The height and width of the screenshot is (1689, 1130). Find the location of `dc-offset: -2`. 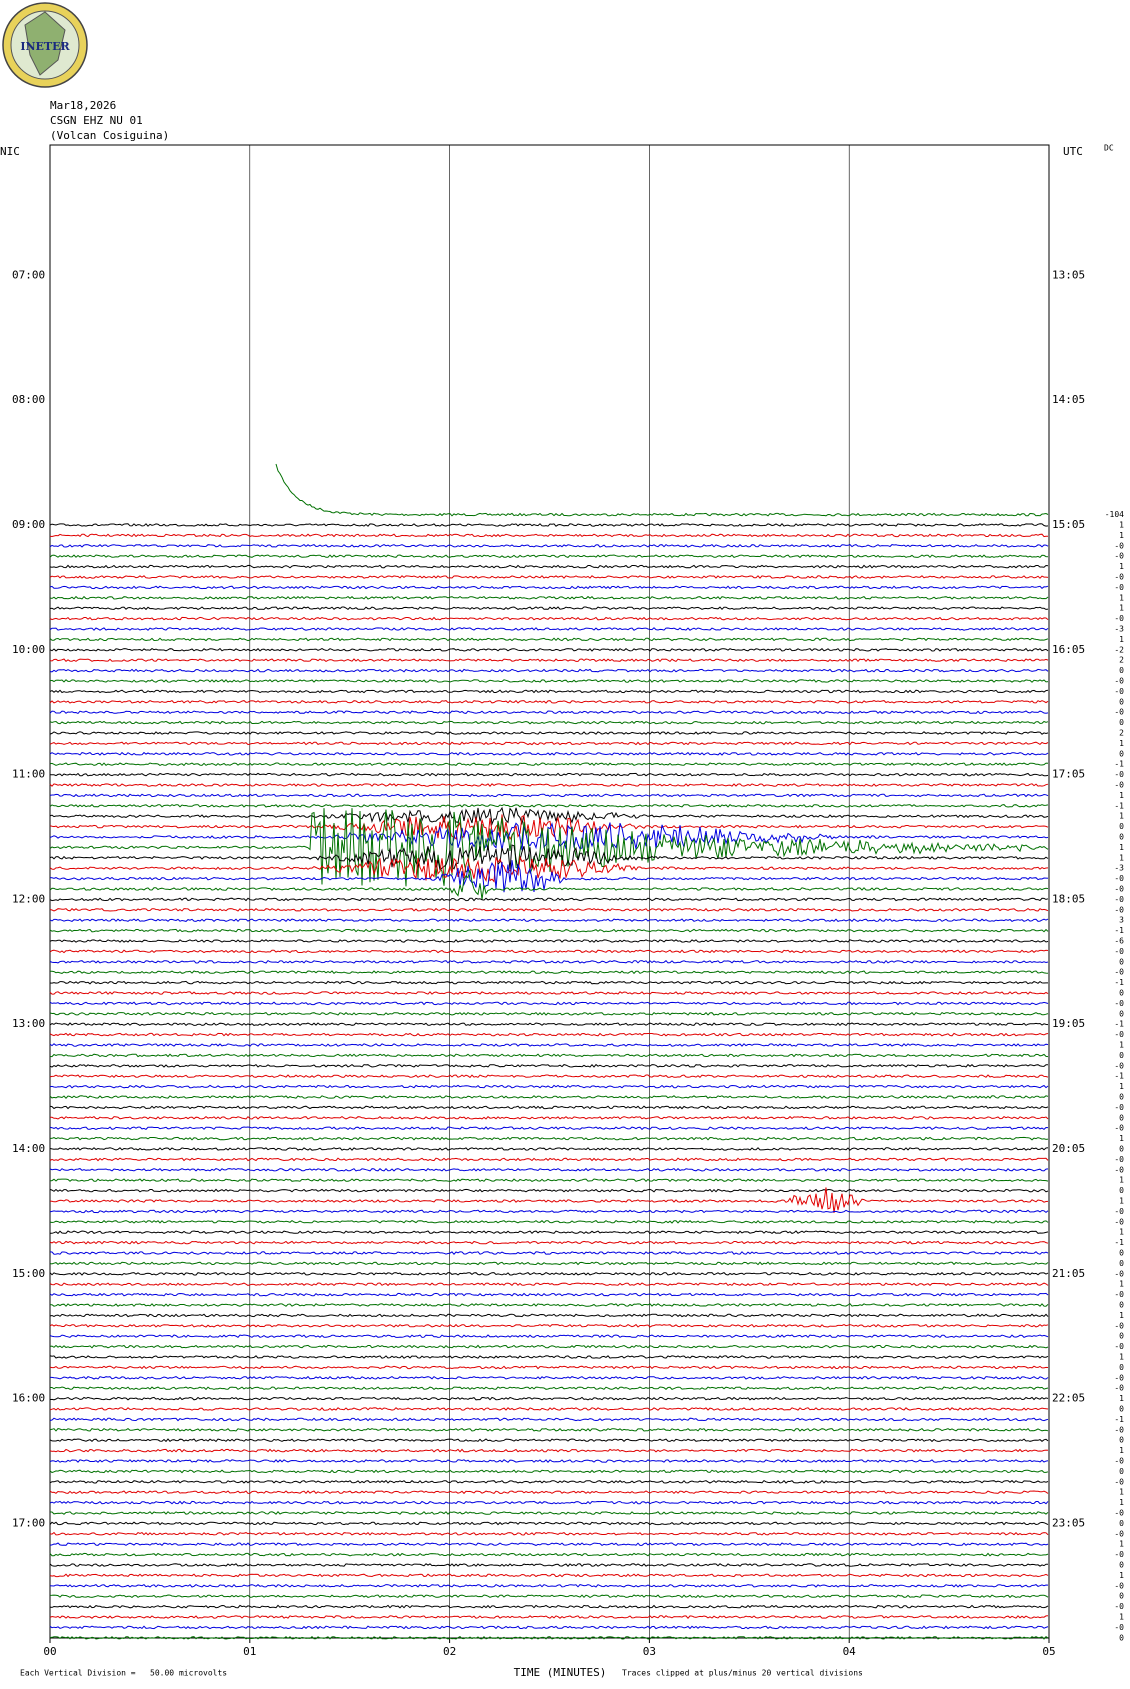

dc-offset: -2 is located at coordinates (1119, 649).